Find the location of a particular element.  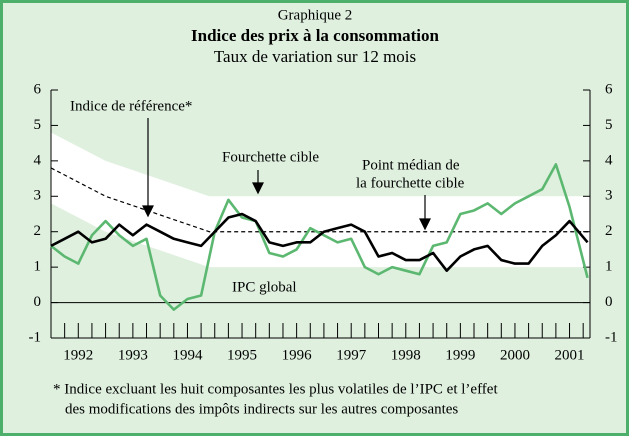

annotation: IPC global is located at coordinates (264, 287).